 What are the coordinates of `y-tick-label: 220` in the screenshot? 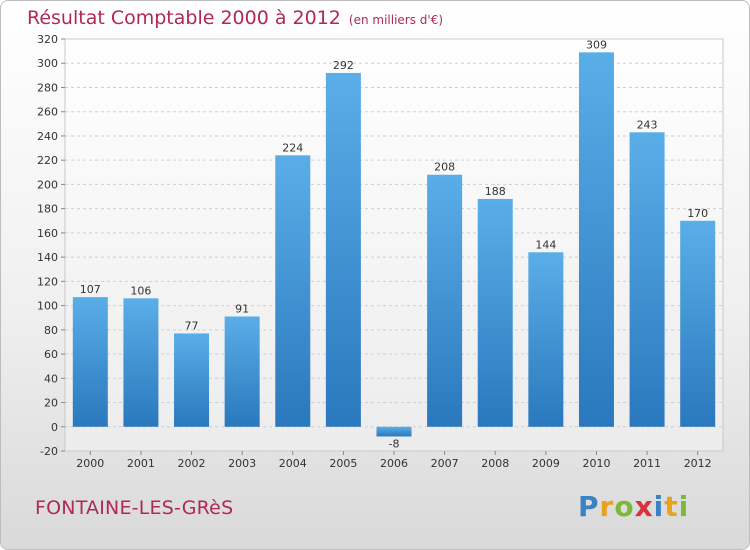 It's located at (47, 160).